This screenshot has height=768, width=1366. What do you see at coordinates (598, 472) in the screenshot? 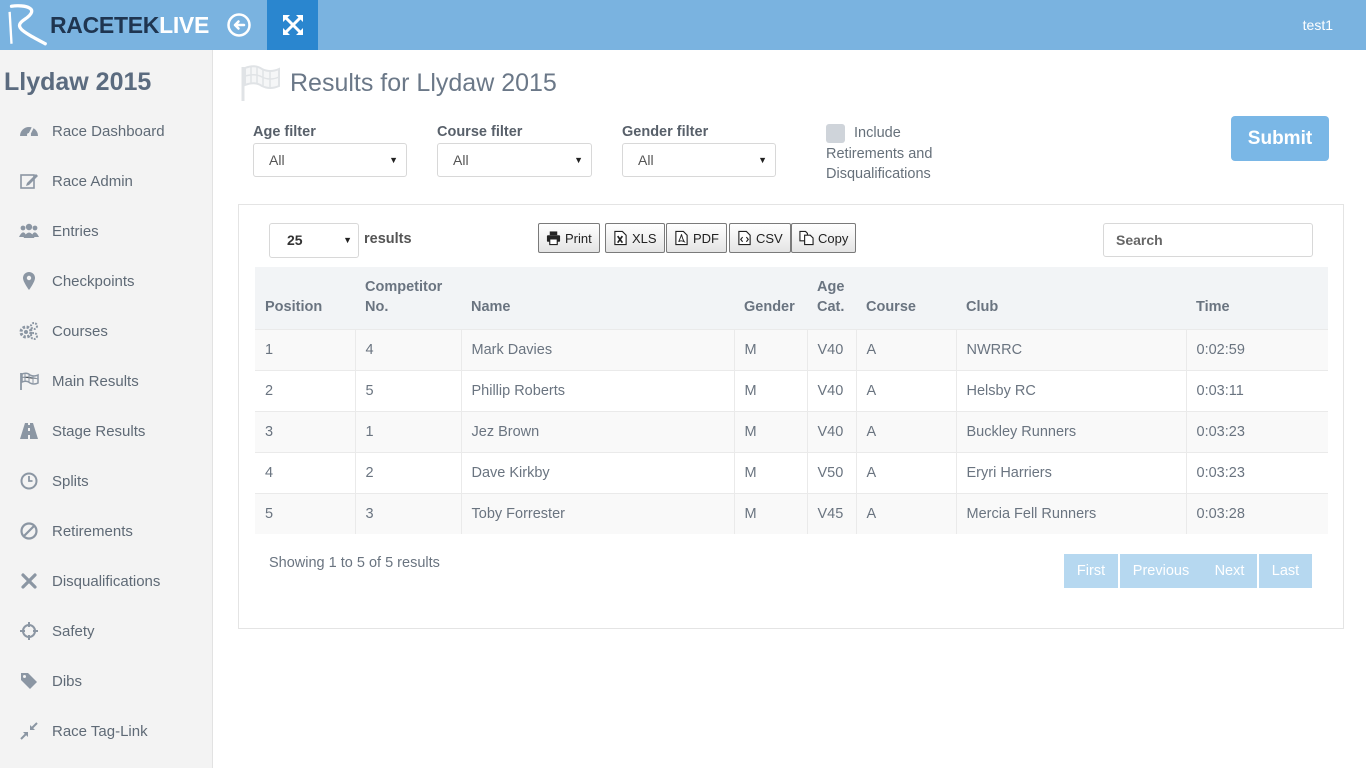
I see `cell-name: Dave Kirkby` at bounding box center [598, 472].